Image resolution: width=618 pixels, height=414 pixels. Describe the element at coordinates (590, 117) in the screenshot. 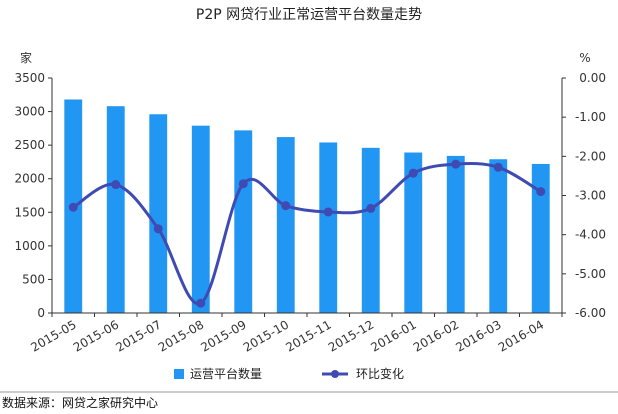

I see `right-tick-label: -1.00` at that location.